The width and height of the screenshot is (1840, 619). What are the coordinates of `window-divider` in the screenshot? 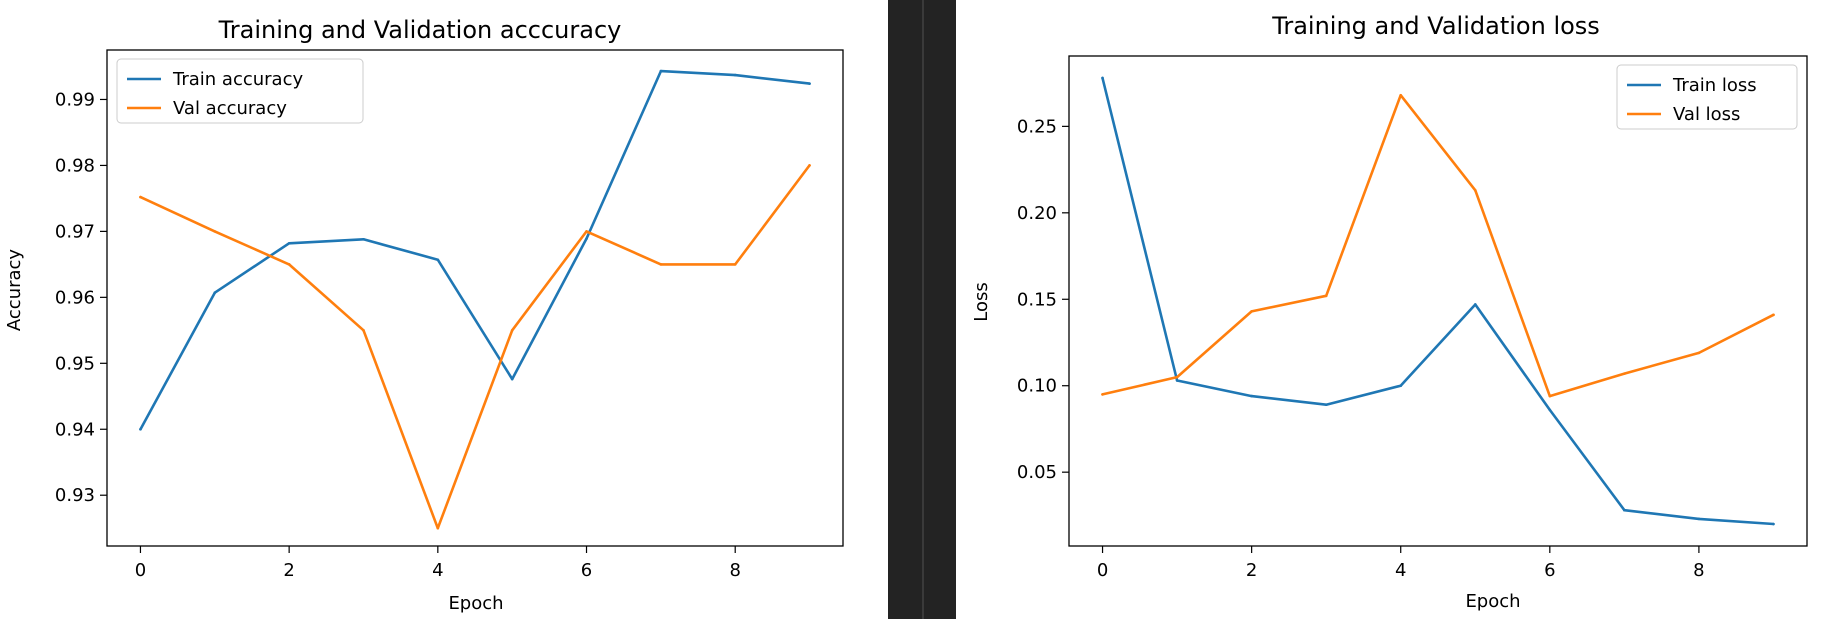 It's located at (923, 309).